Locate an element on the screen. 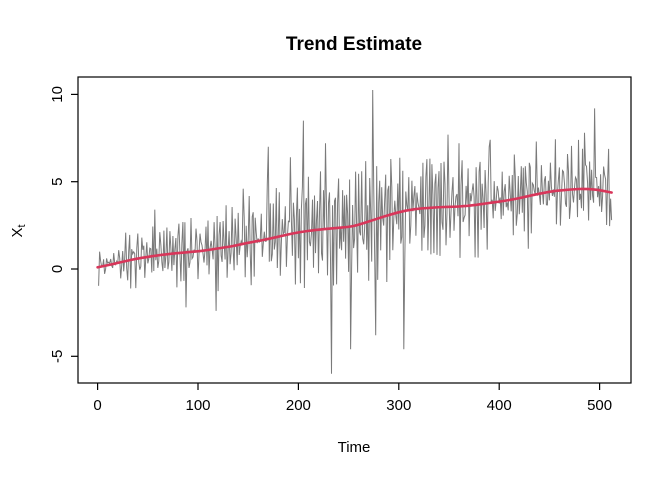 This screenshot has width=672, height=480. y-tick-label: 10 is located at coordinates (57, 94).